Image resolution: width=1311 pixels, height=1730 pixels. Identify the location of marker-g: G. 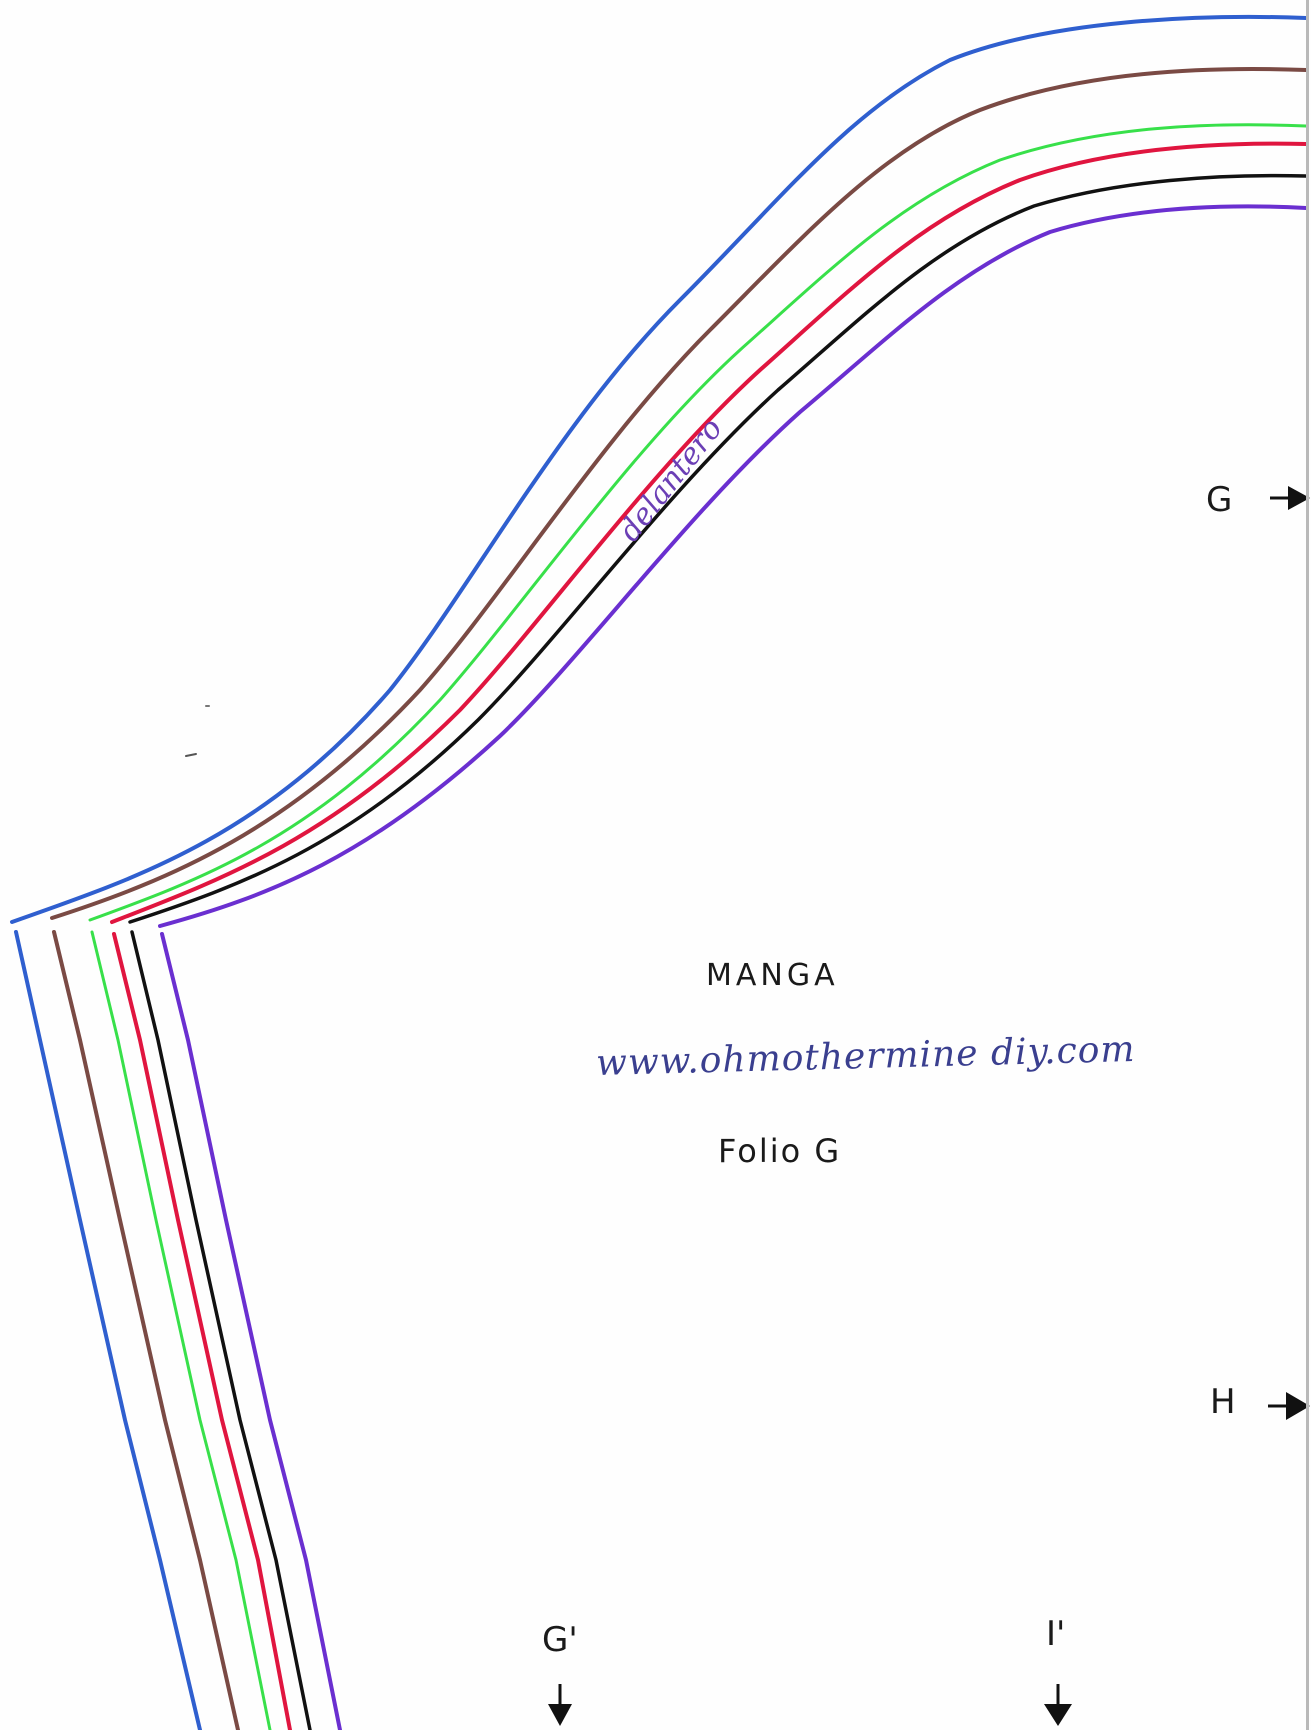
(1219, 500).